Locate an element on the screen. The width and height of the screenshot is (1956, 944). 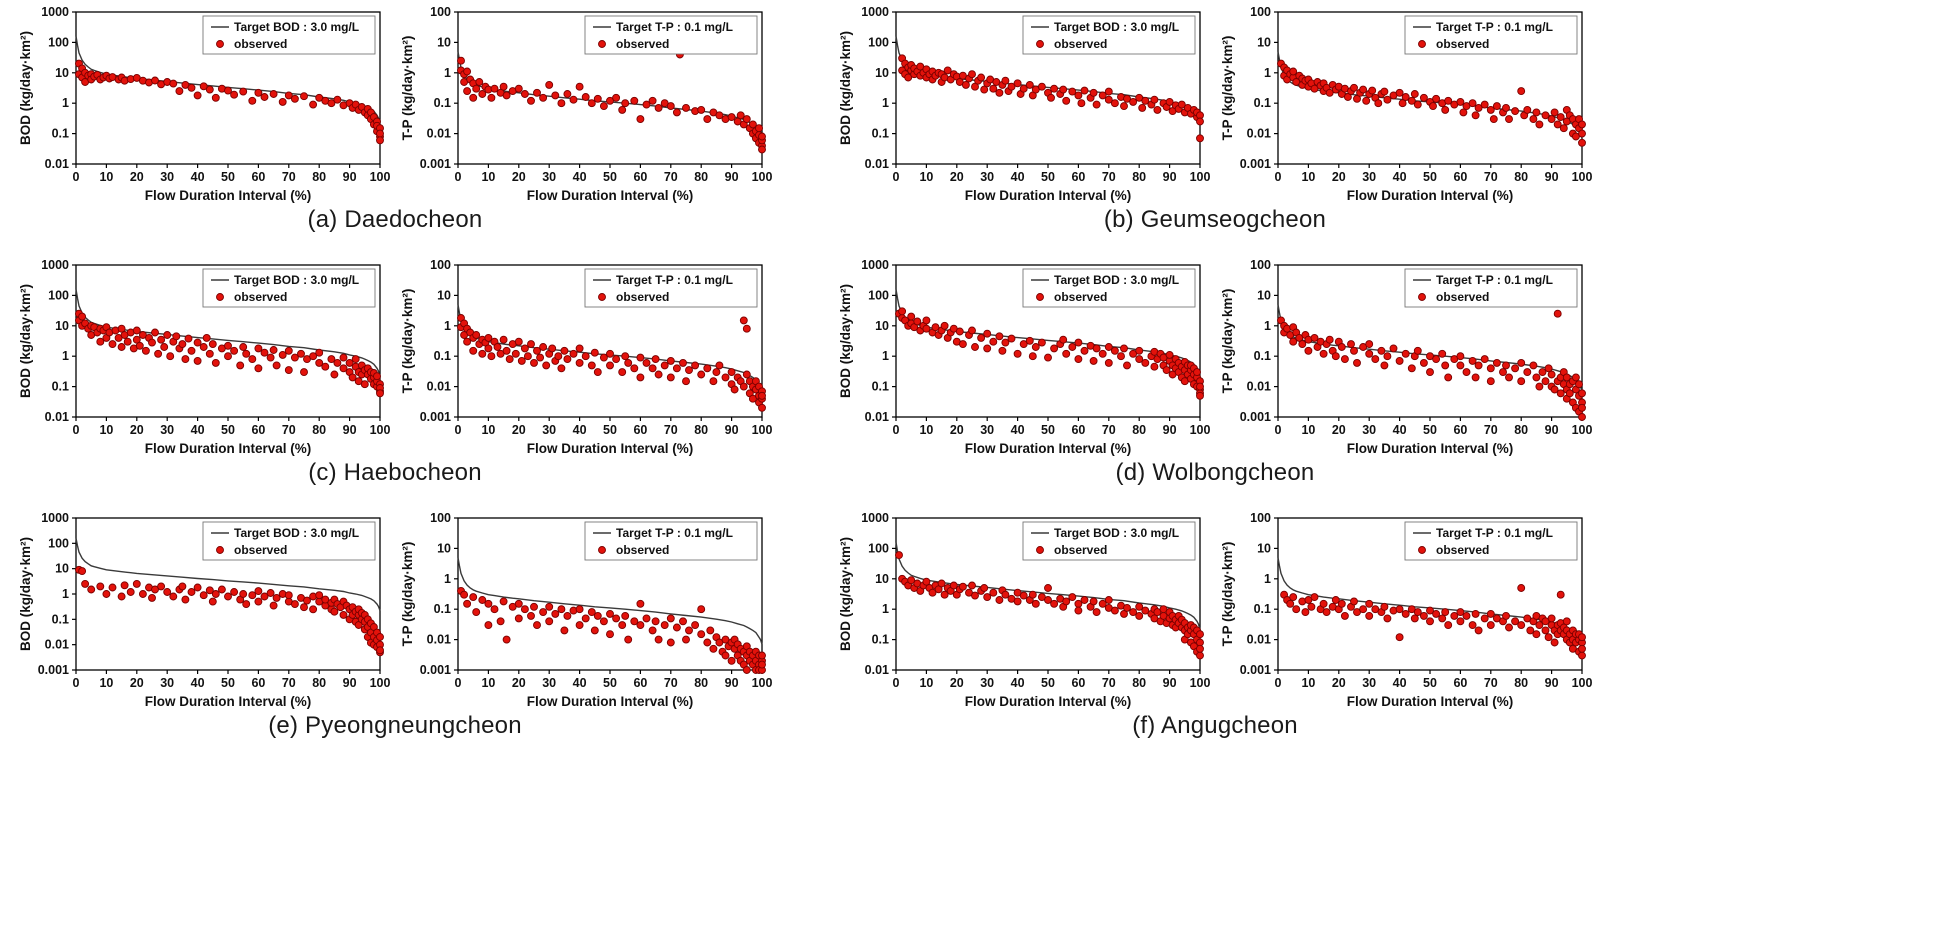
panel-f-caption: (f) Angugcheon is located at coordinates (1215, 725).